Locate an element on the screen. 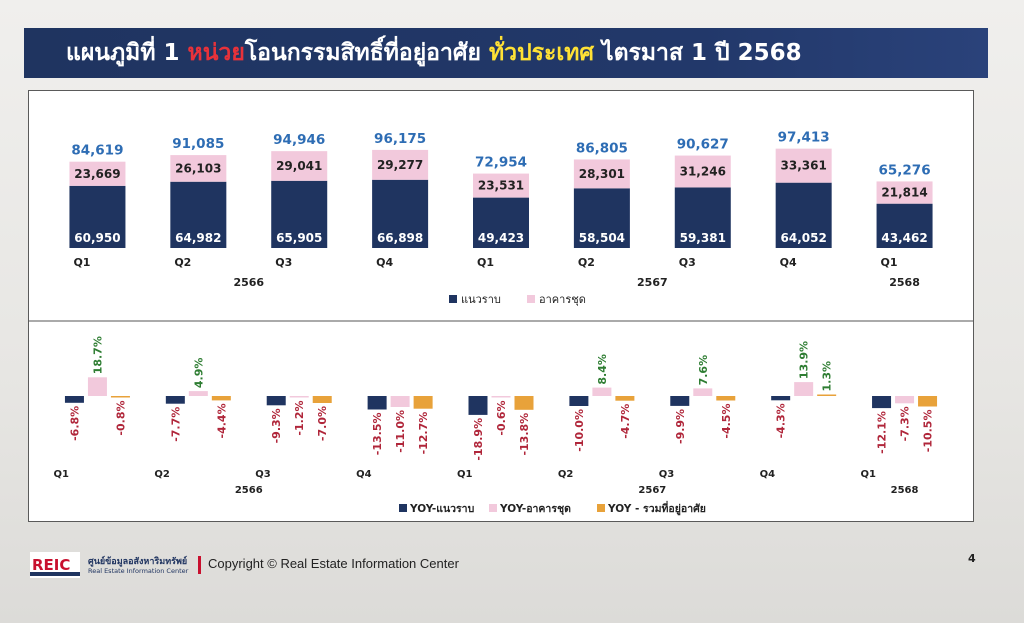 The height and width of the screenshot is (623, 1024). data-label-yoy-total: -4.7% is located at coordinates (625, 421).